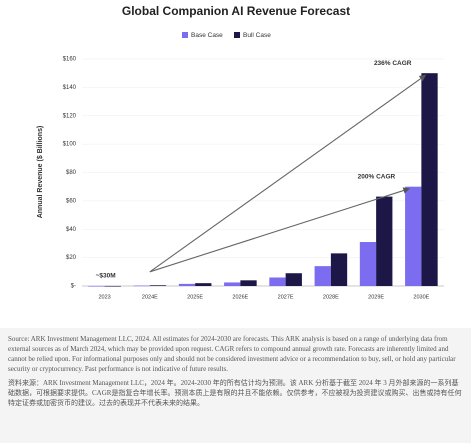  I want to click on x-tick-label: 2029E, so click(376, 297).